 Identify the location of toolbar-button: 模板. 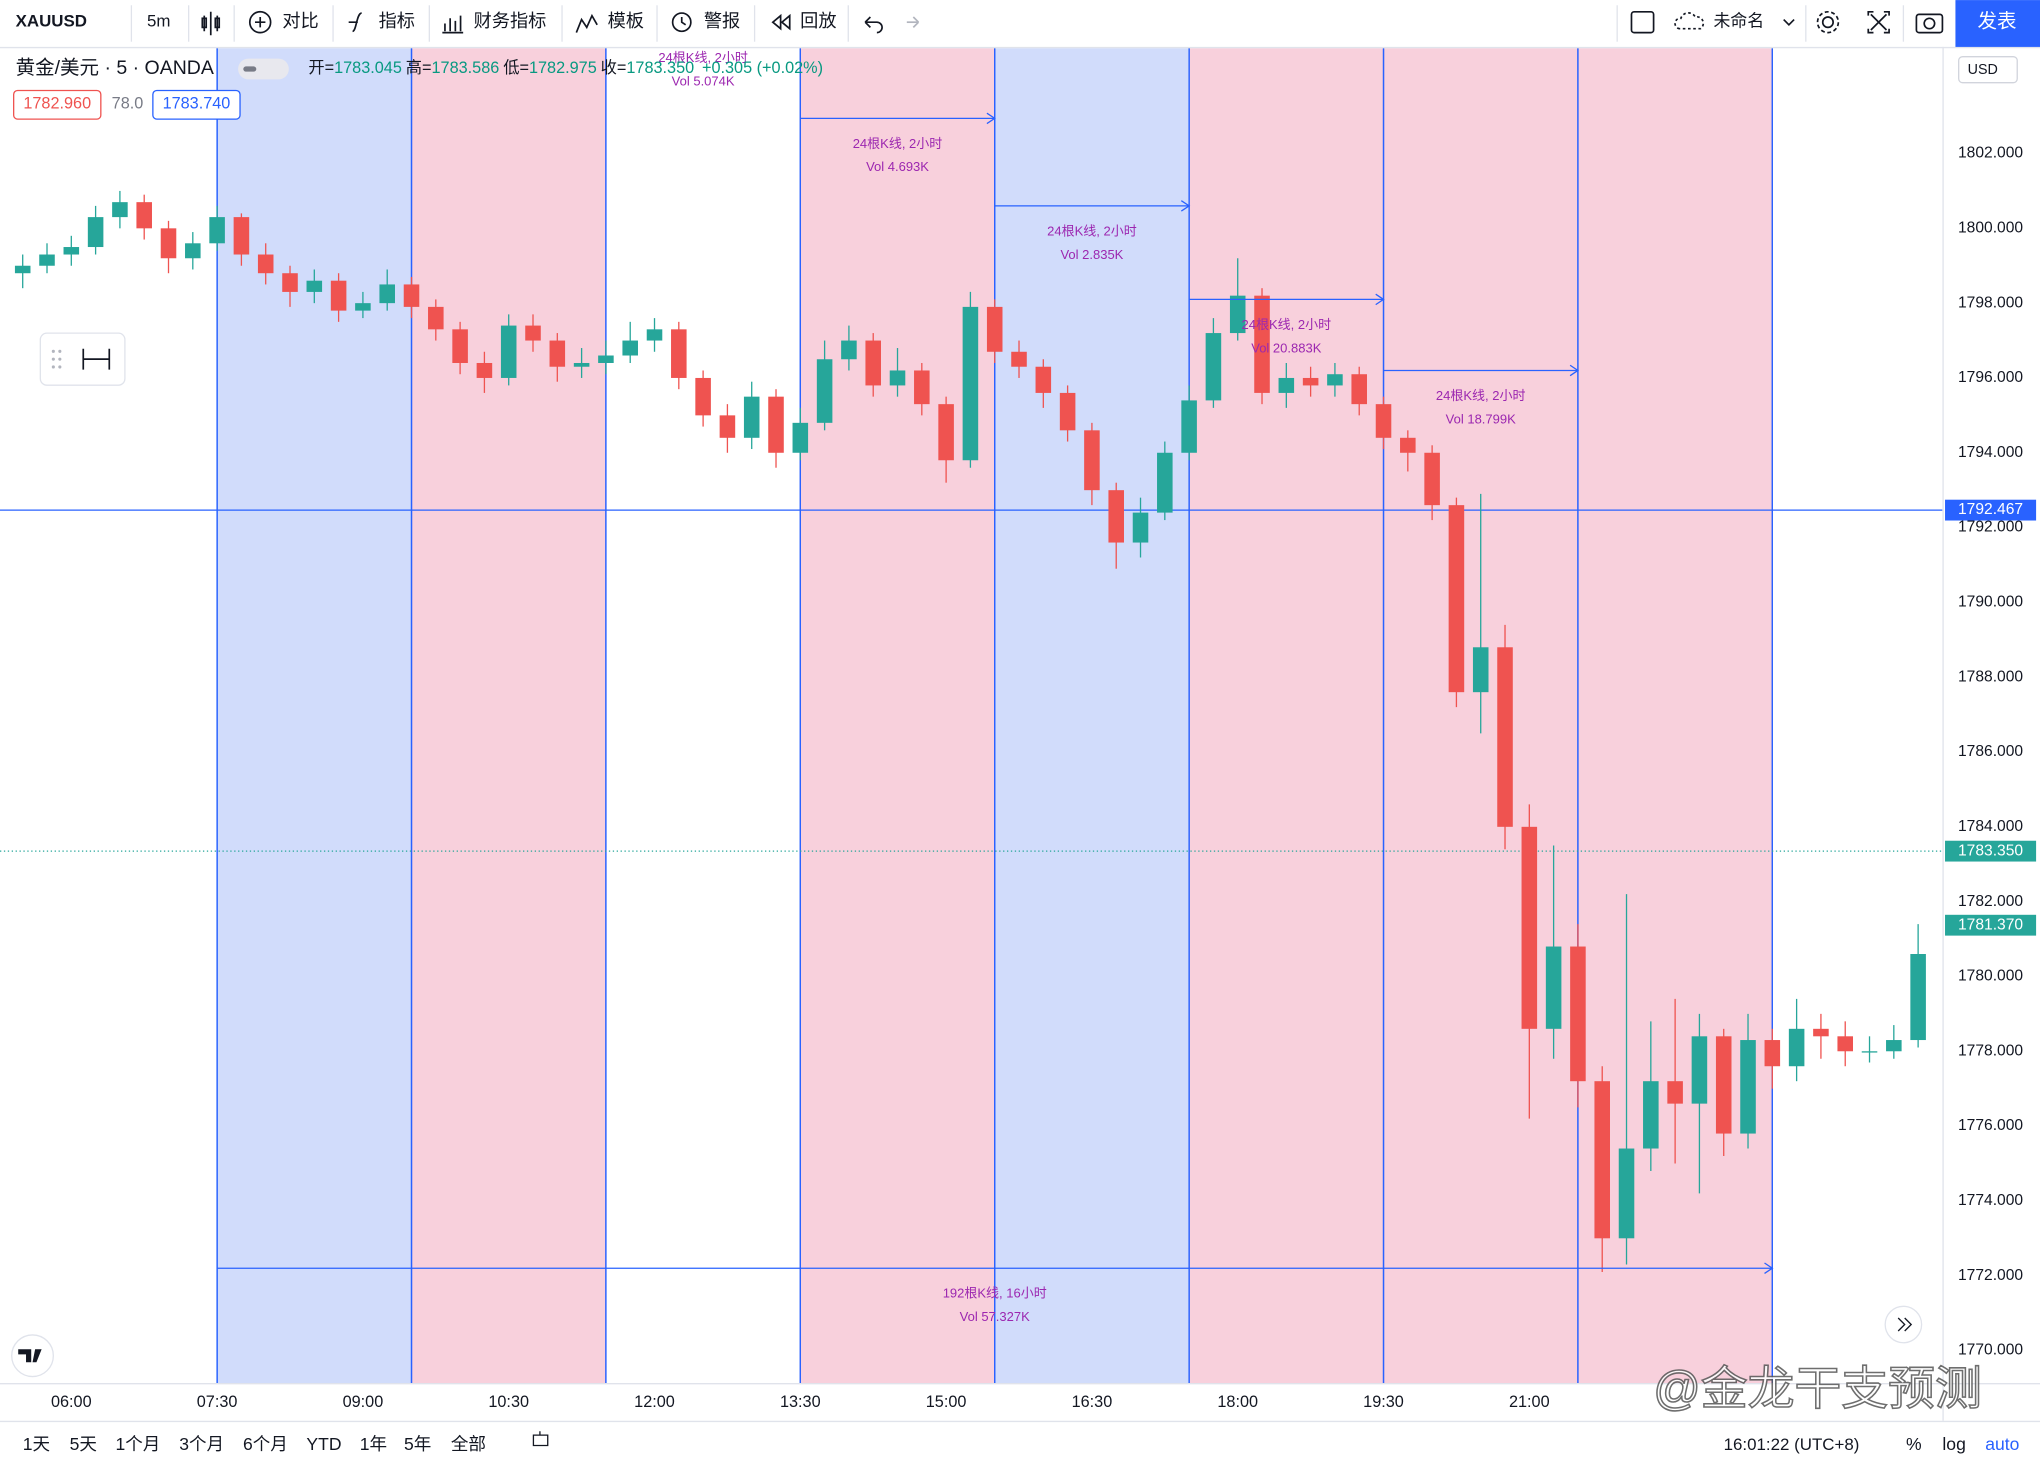
(626, 21).